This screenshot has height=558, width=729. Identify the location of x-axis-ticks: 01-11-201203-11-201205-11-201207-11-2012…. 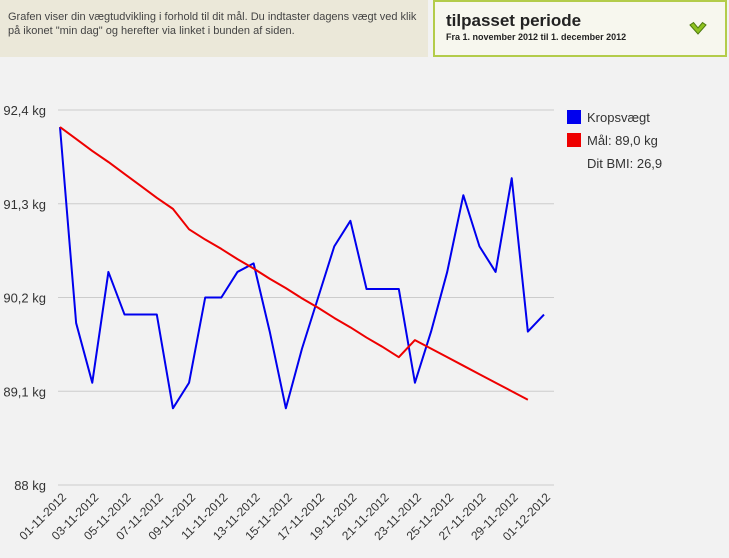
(284, 517).